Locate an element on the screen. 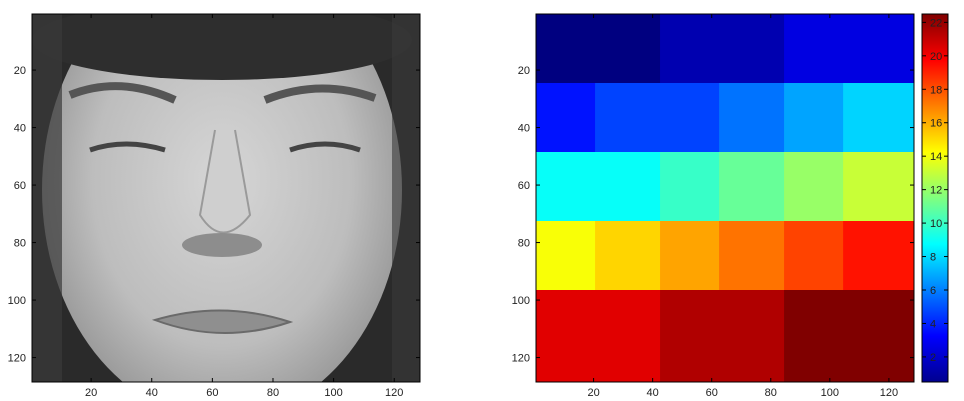 This screenshot has height=401, width=964. colorbar-tick-label: 22 is located at coordinates (936, 23).